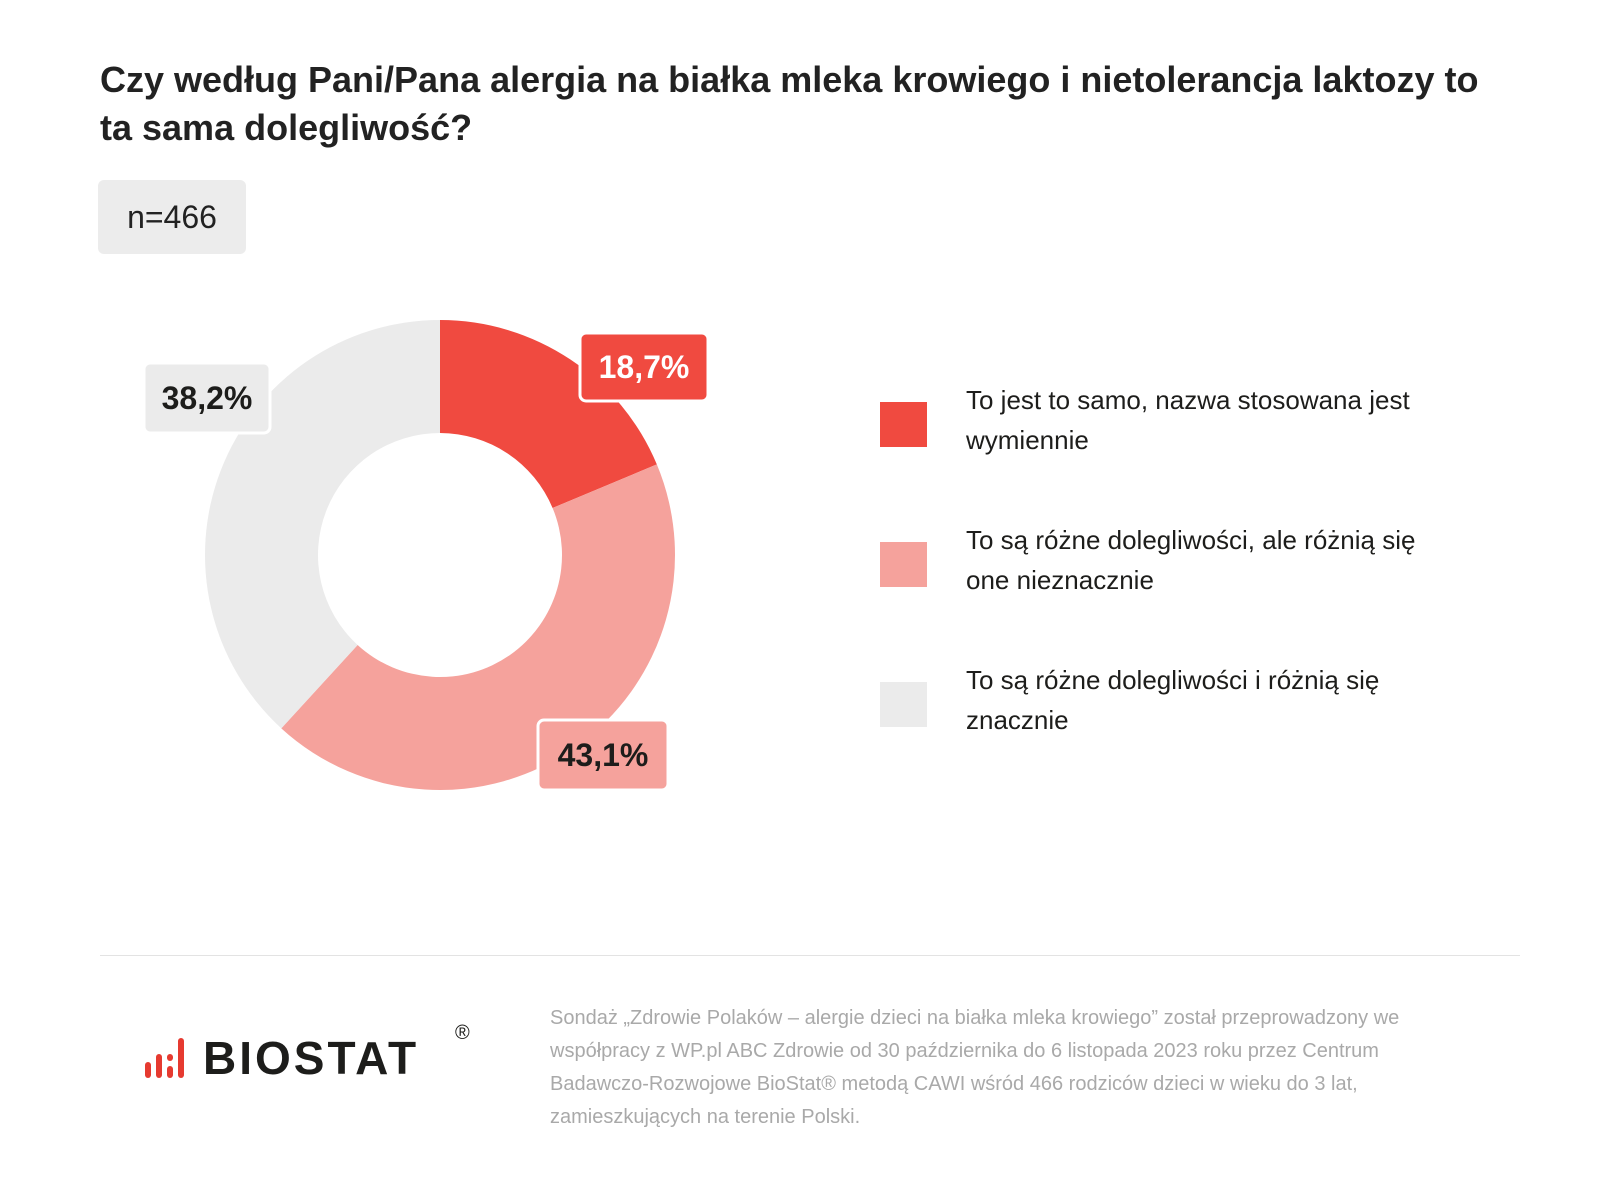 This screenshot has width=1600, height=1177. What do you see at coordinates (810, 955) in the screenshot?
I see `footer-divider` at bounding box center [810, 955].